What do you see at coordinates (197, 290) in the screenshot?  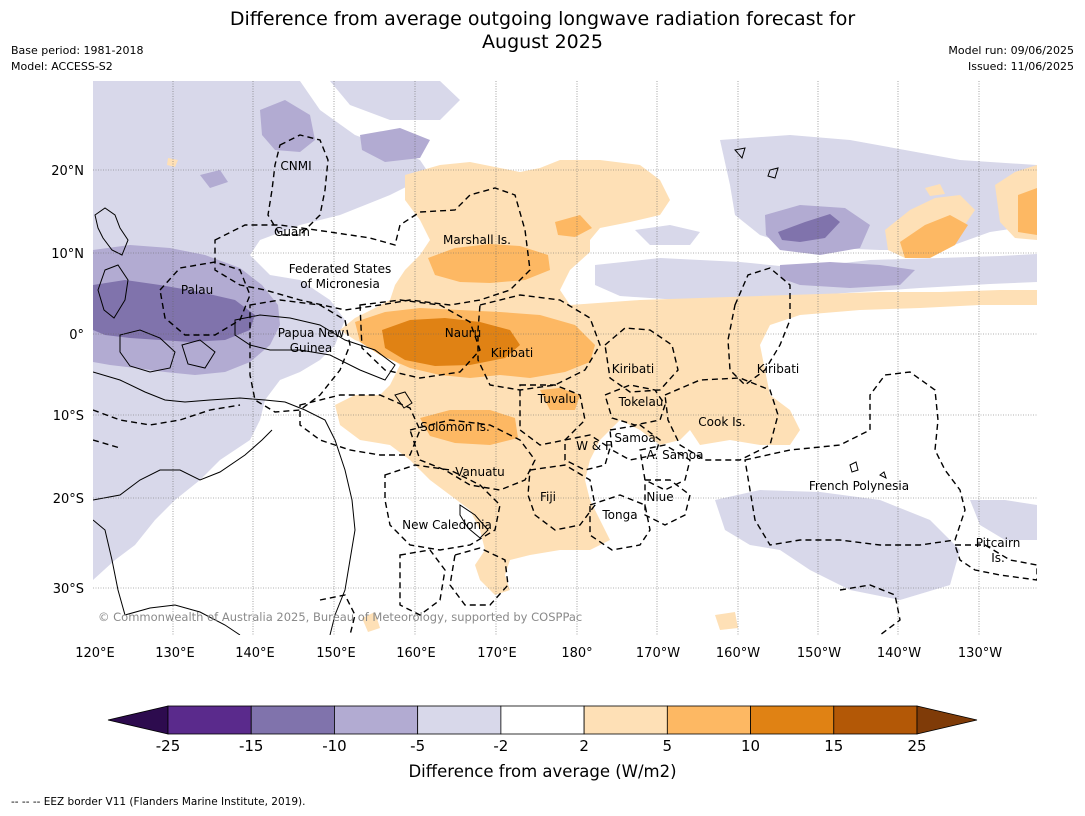 I see `label-palau: Palau` at bounding box center [197, 290].